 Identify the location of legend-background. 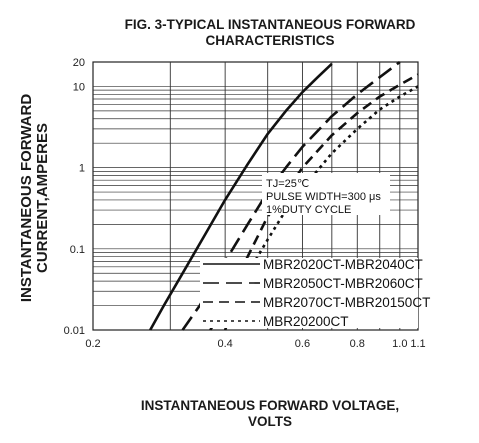
(309, 293).